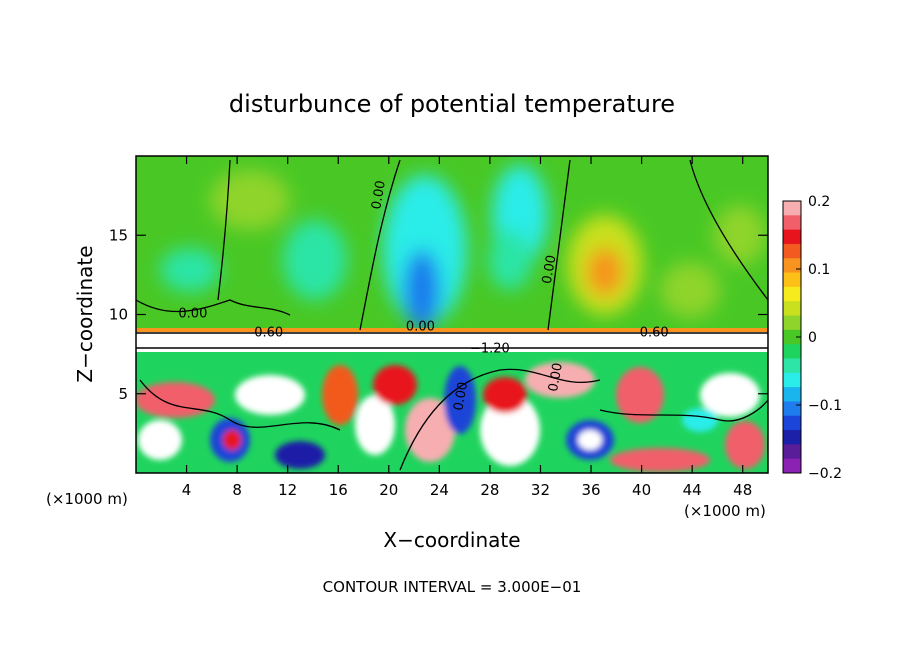 This screenshot has height=654, width=904. I want to click on colorbar-tick-label: −0.1, so click(825, 406).